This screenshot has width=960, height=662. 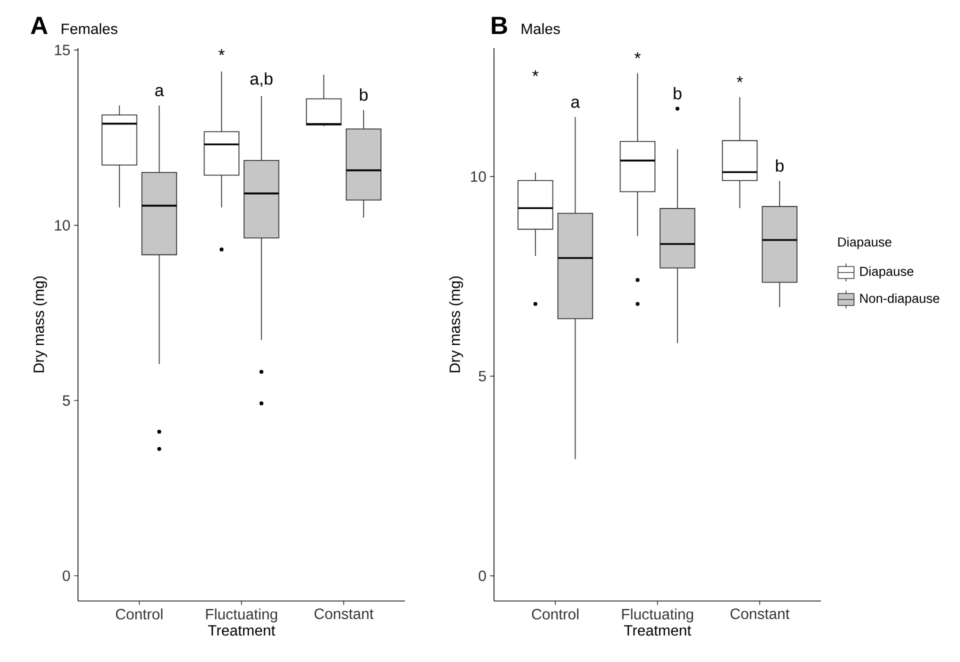 I want to click on legend-label: Diapause, so click(x=887, y=272).